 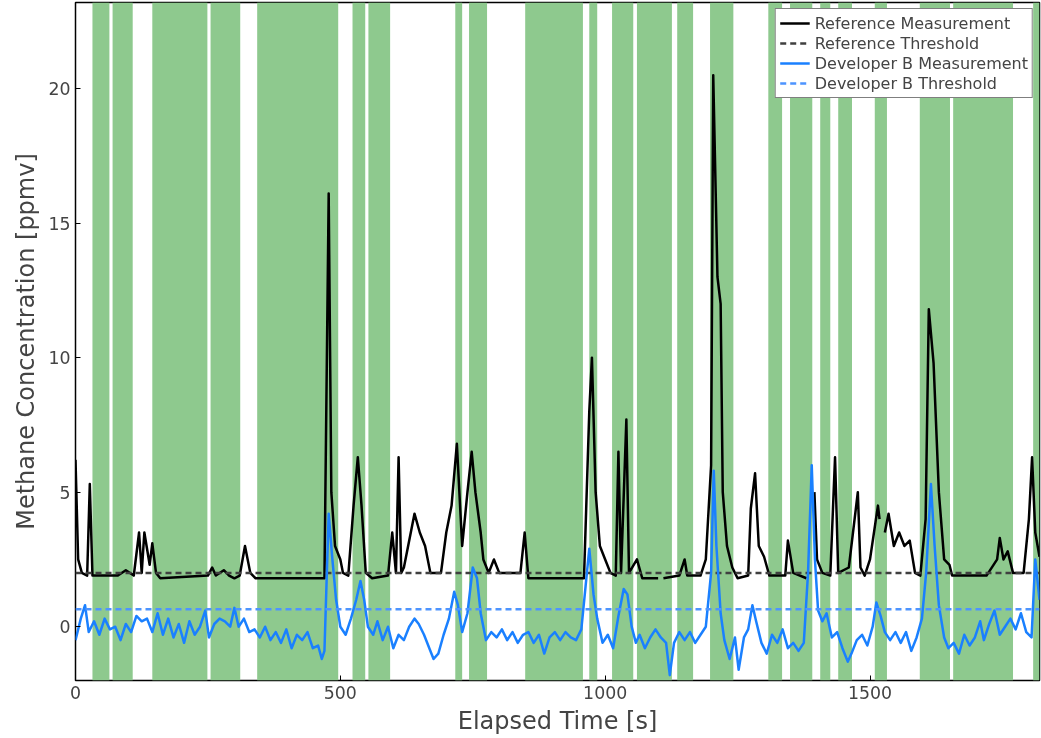 What do you see at coordinates (906, 83) in the screenshot?
I see `legend-label: Developer B Threshold` at bounding box center [906, 83].